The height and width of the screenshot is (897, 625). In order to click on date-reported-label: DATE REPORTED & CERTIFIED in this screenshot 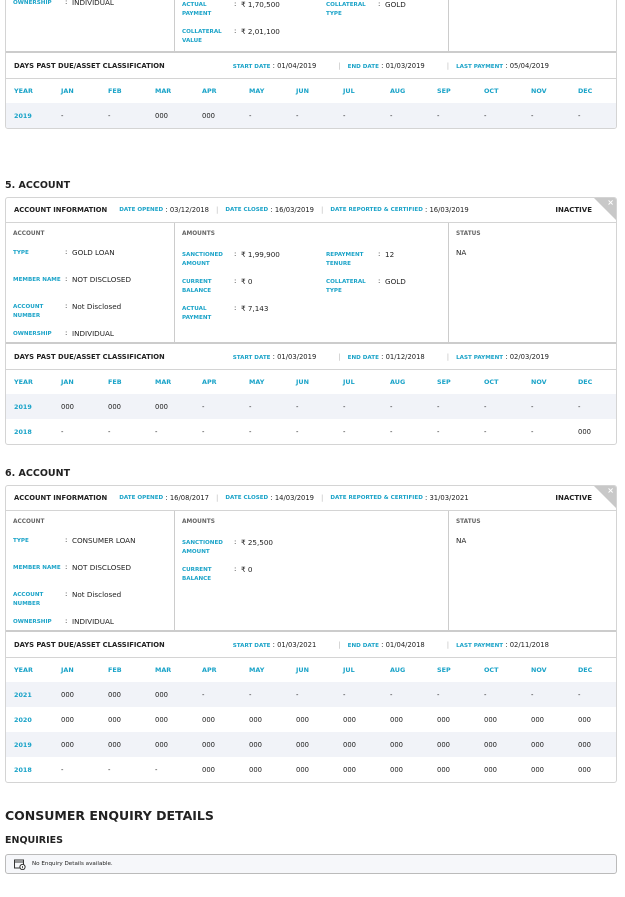, I will do `click(376, 210)`.